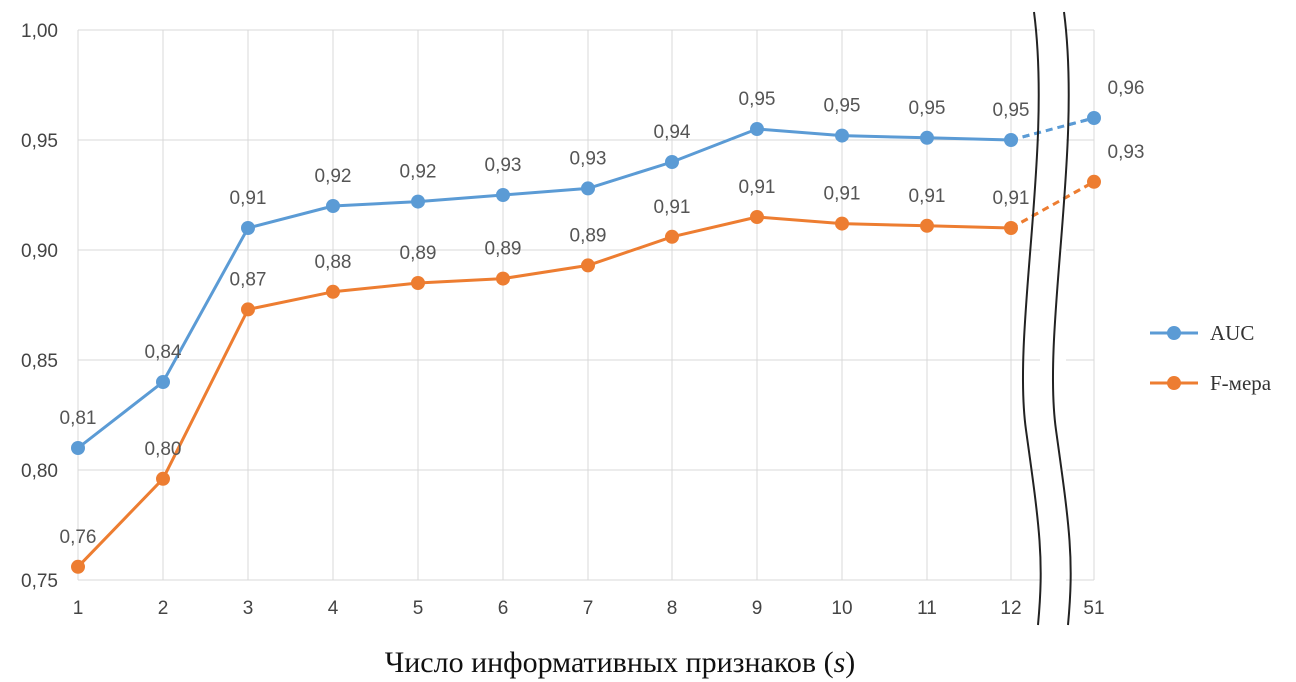 The height and width of the screenshot is (682, 1296). Describe the element at coordinates (248, 608) in the screenshot. I see `x-tick-label: 3` at that location.